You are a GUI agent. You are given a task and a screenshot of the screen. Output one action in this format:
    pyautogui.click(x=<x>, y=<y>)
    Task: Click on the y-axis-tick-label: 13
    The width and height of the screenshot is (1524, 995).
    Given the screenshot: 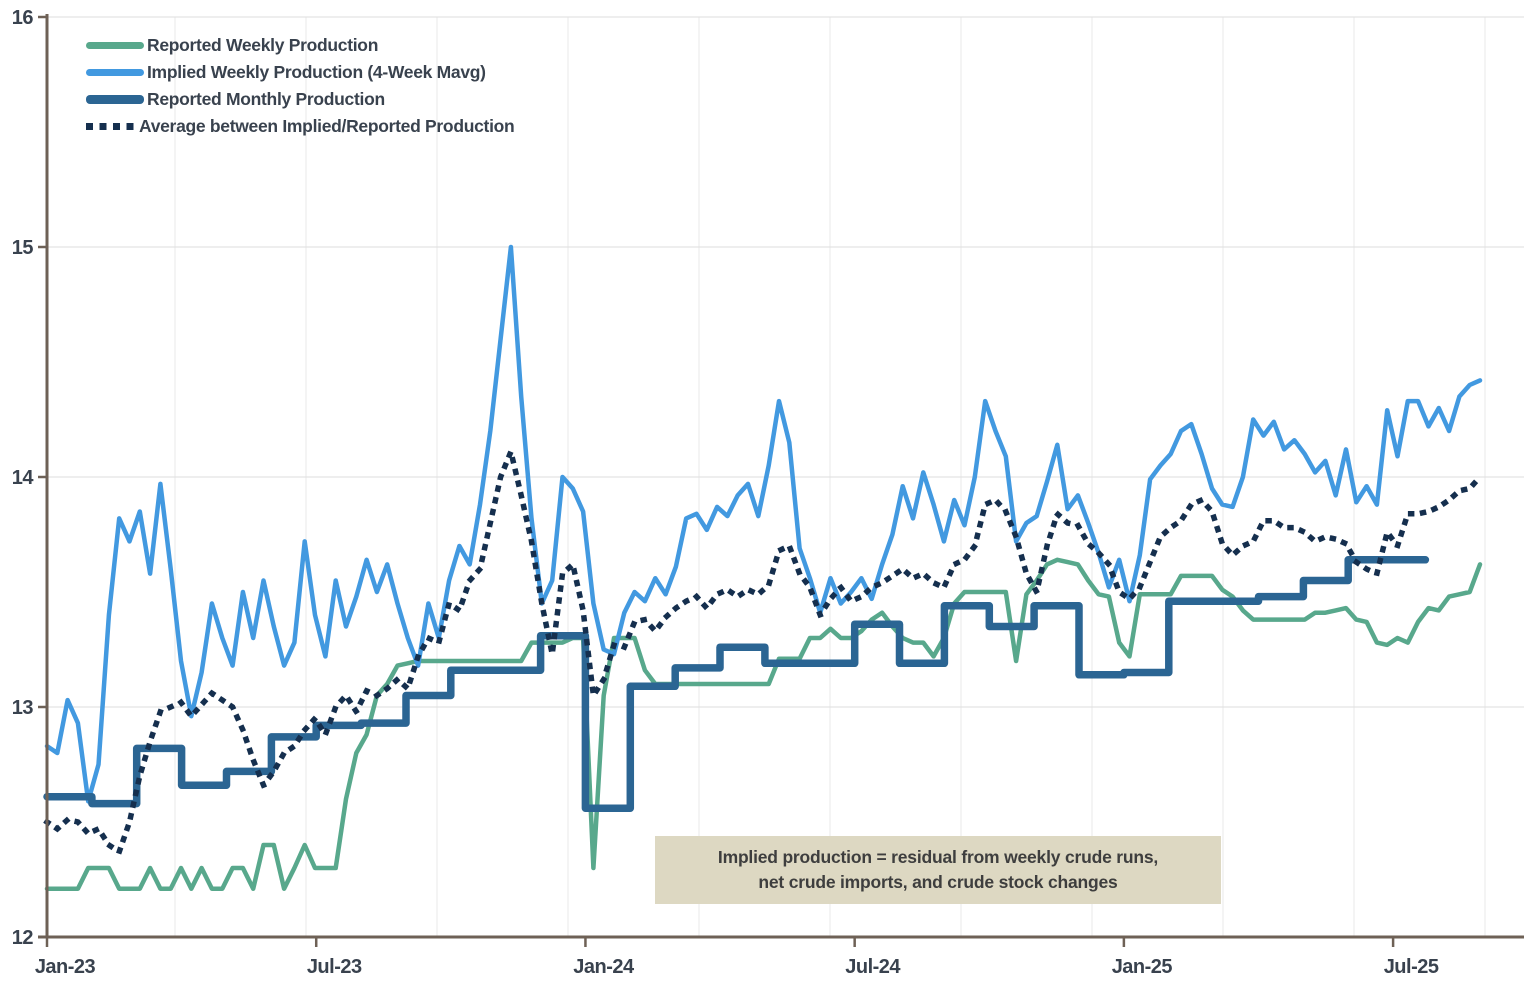 What is the action you would take?
    pyautogui.click(x=23, y=708)
    